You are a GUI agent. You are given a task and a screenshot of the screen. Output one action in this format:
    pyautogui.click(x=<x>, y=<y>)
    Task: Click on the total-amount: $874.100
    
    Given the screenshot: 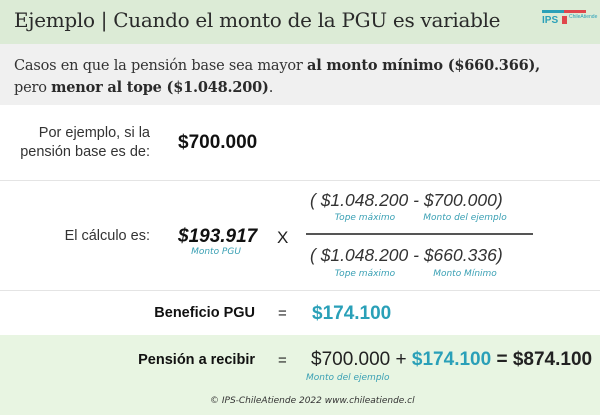 What is the action you would take?
    pyautogui.click(x=552, y=359)
    